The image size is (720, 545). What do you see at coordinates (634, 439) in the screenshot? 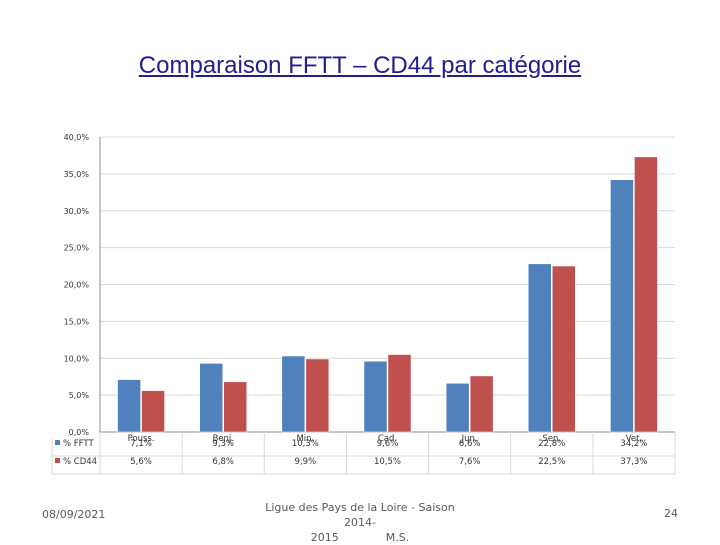
I see `category-label: Vet.` at bounding box center [634, 439].